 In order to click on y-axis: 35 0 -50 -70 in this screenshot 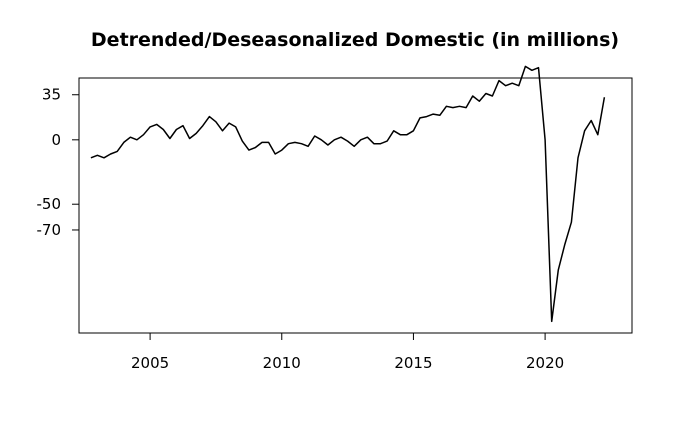, I will do `click(58, 162)`.